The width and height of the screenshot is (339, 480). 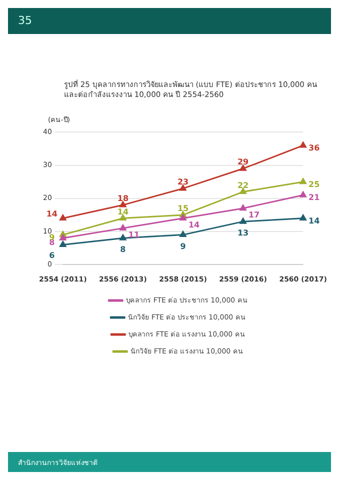 I want to click on data-label: 22, so click(x=243, y=185).